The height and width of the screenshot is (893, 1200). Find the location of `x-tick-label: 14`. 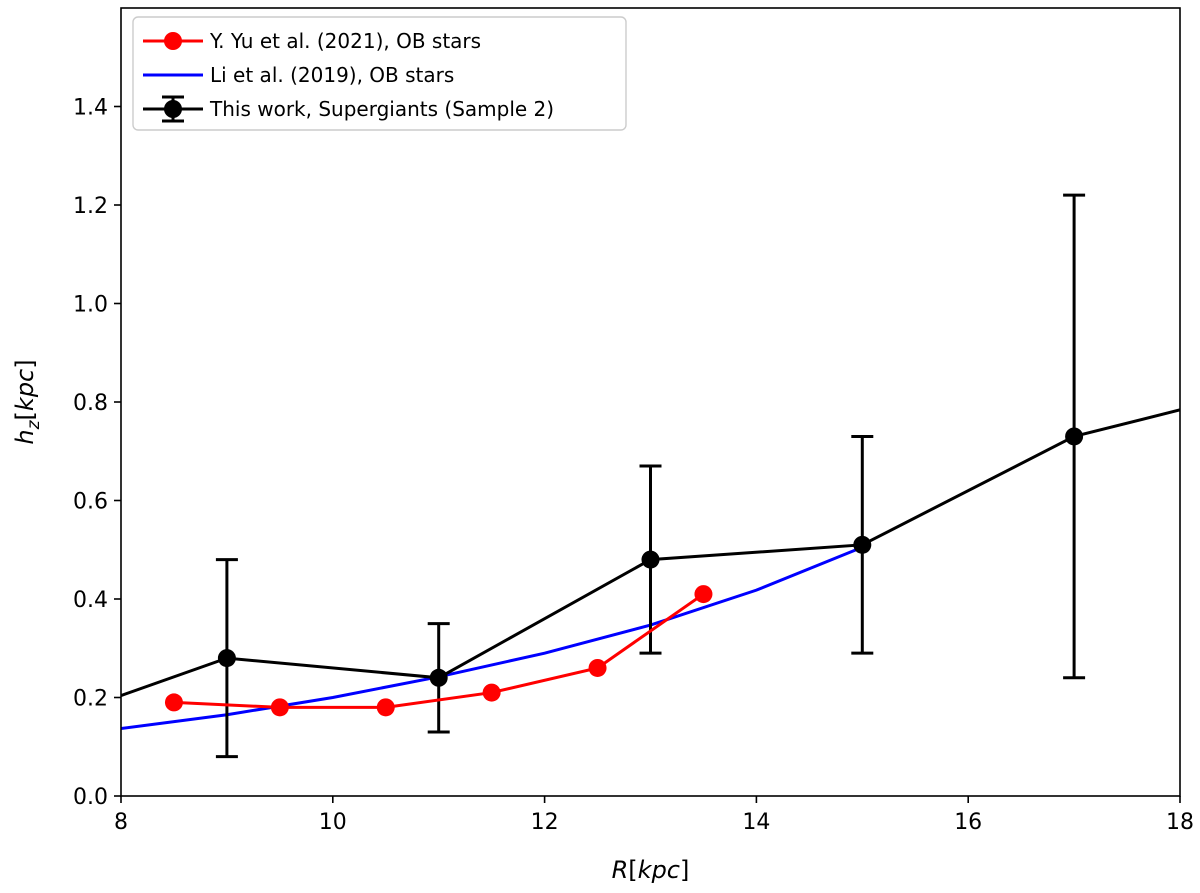

x-tick-label: 14 is located at coordinates (756, 822).